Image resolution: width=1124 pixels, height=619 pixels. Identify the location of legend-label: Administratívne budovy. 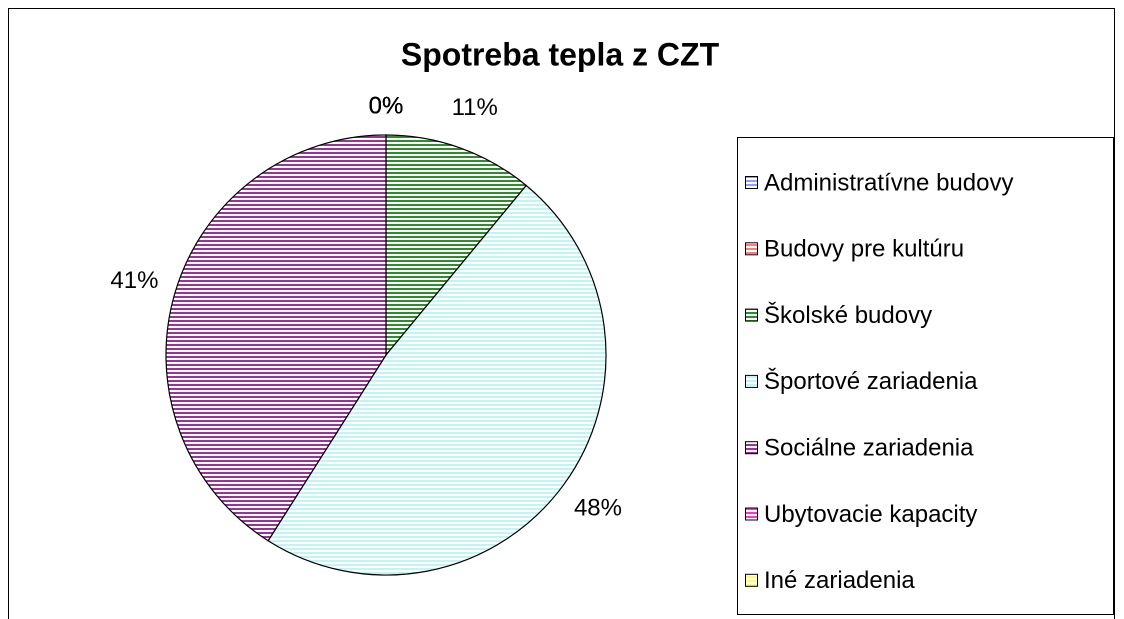
(888, 182).